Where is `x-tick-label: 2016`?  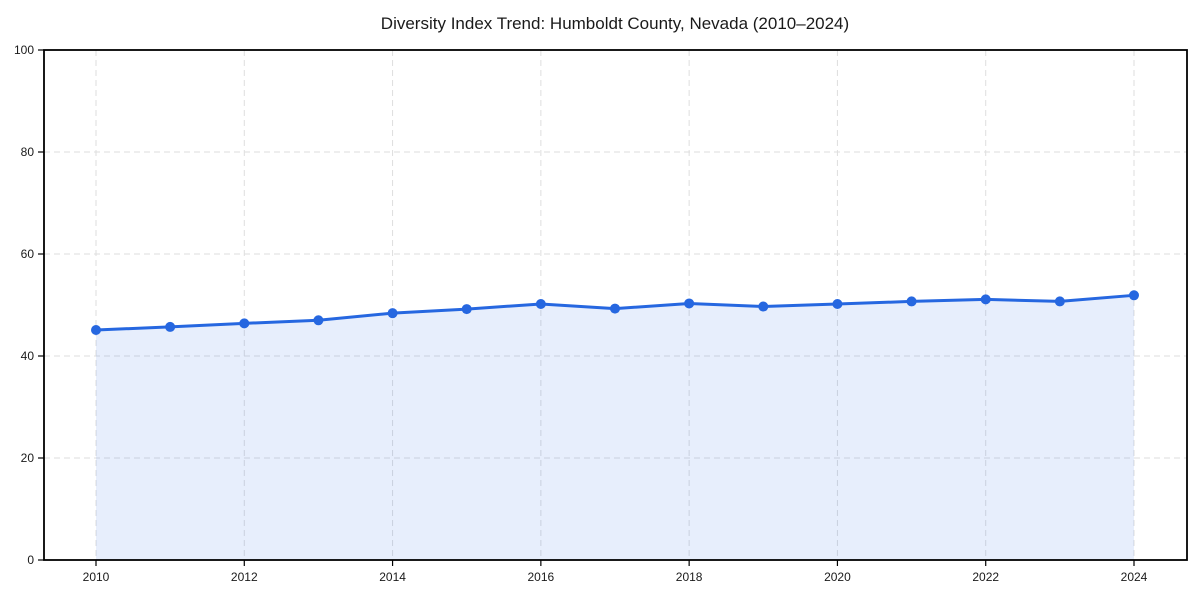
x-tick-label: 2016 is located at coordinates (541, 577).